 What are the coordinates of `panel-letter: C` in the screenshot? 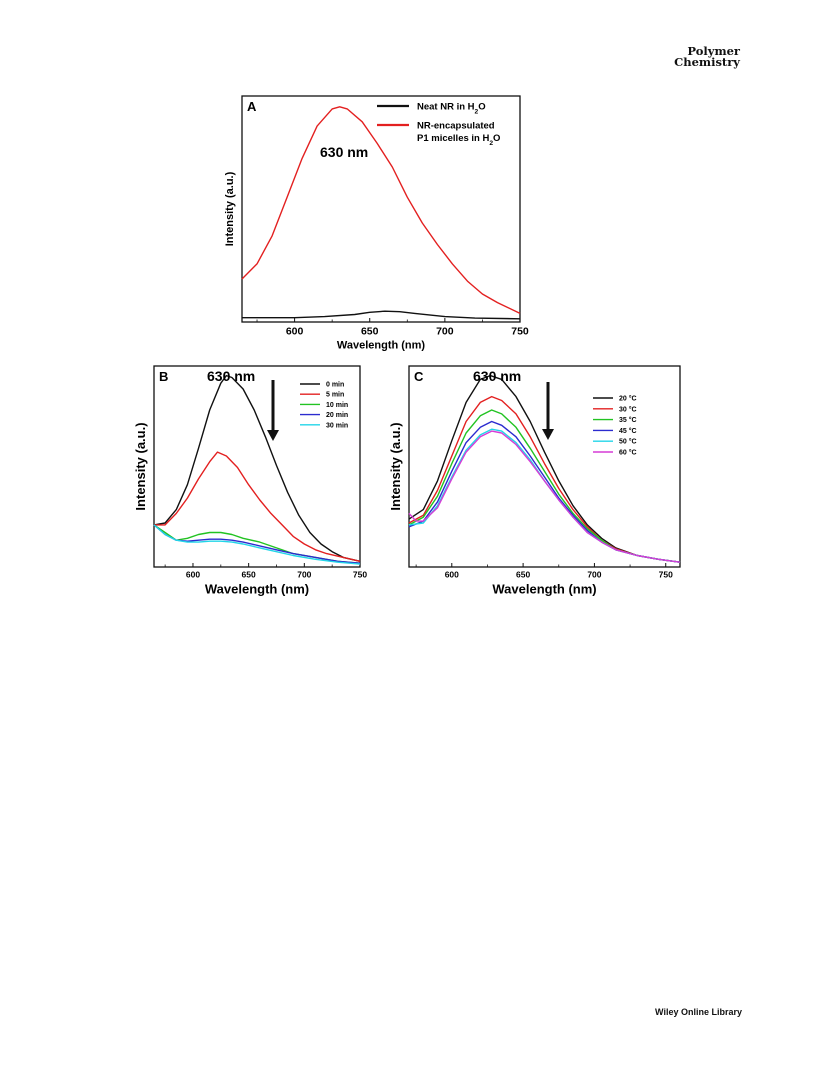 It's located at (419, 376).